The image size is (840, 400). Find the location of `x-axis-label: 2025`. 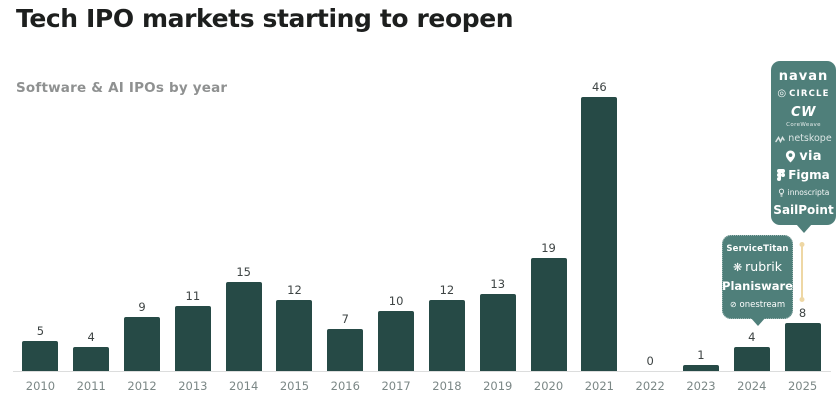

x-axis-label: 2025 is located at coordinates (802, 386).